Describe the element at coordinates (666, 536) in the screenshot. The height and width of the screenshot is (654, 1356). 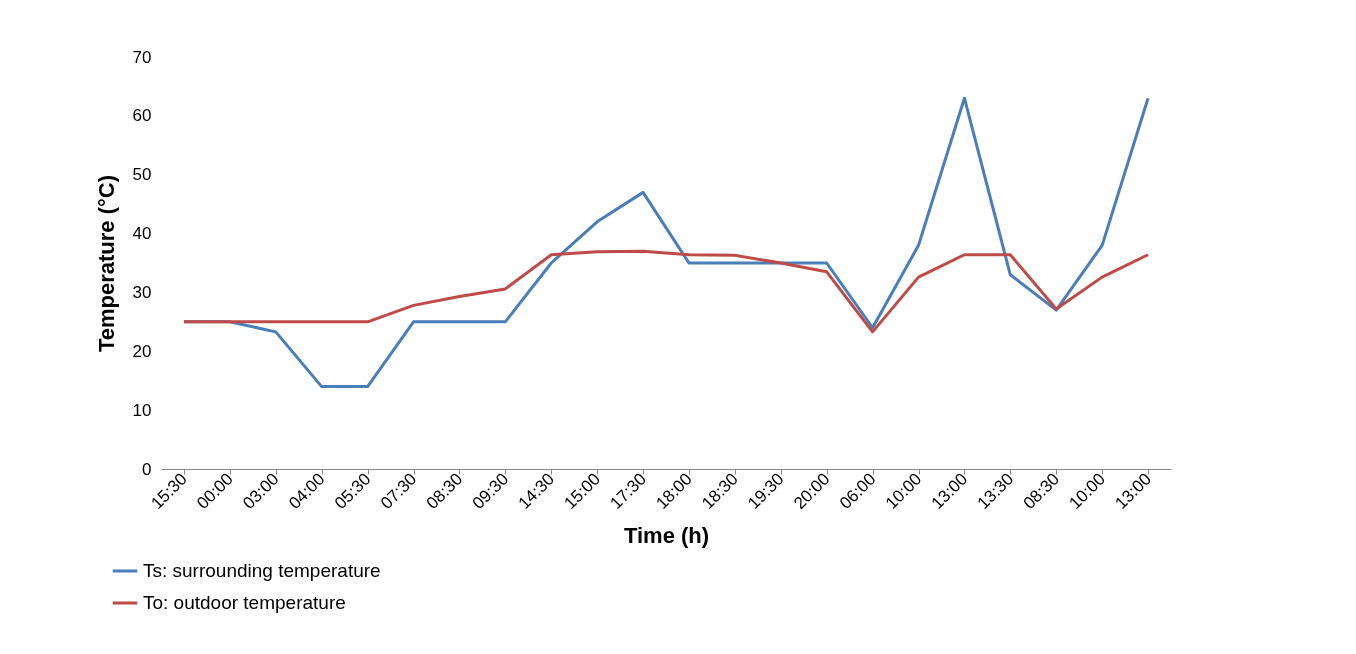
I see `x-axis-title: Time (h)` at that location.